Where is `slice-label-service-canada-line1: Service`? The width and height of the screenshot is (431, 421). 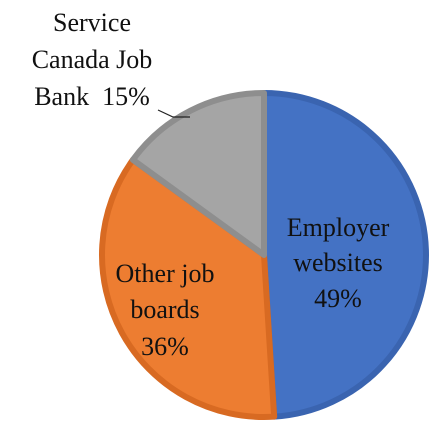 slice-label-service-canada-line1: Service is located at coordinates (92, 22).